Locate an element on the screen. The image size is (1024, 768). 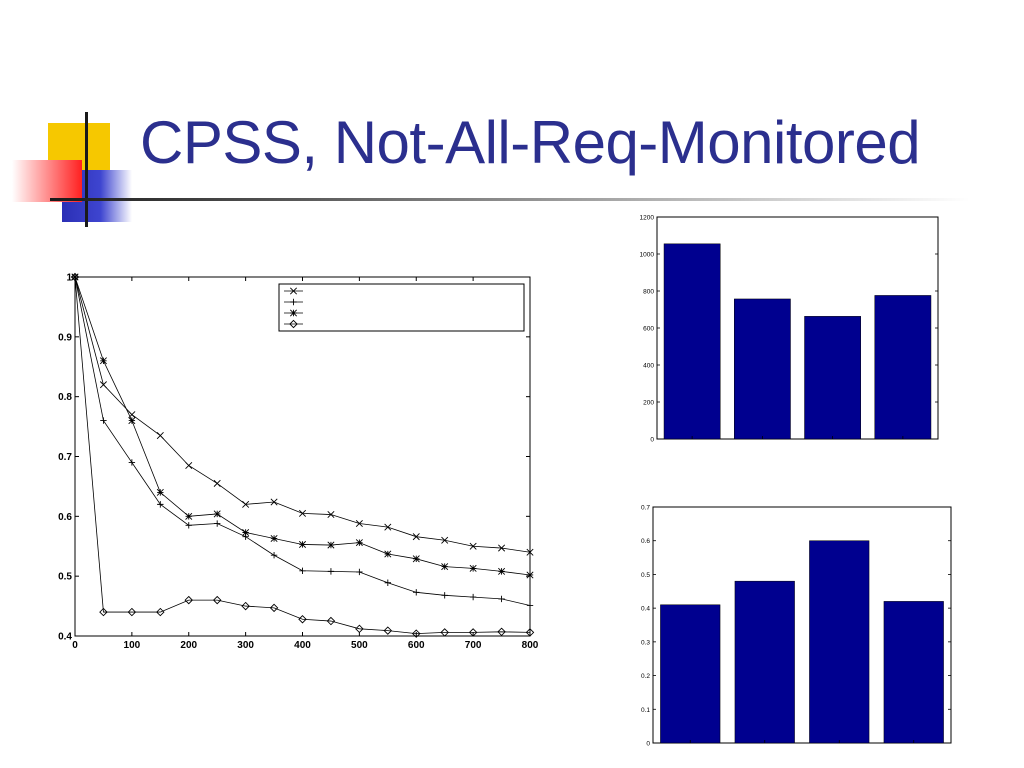
y-tick-label: 400 is located at coordinates (648, 366).